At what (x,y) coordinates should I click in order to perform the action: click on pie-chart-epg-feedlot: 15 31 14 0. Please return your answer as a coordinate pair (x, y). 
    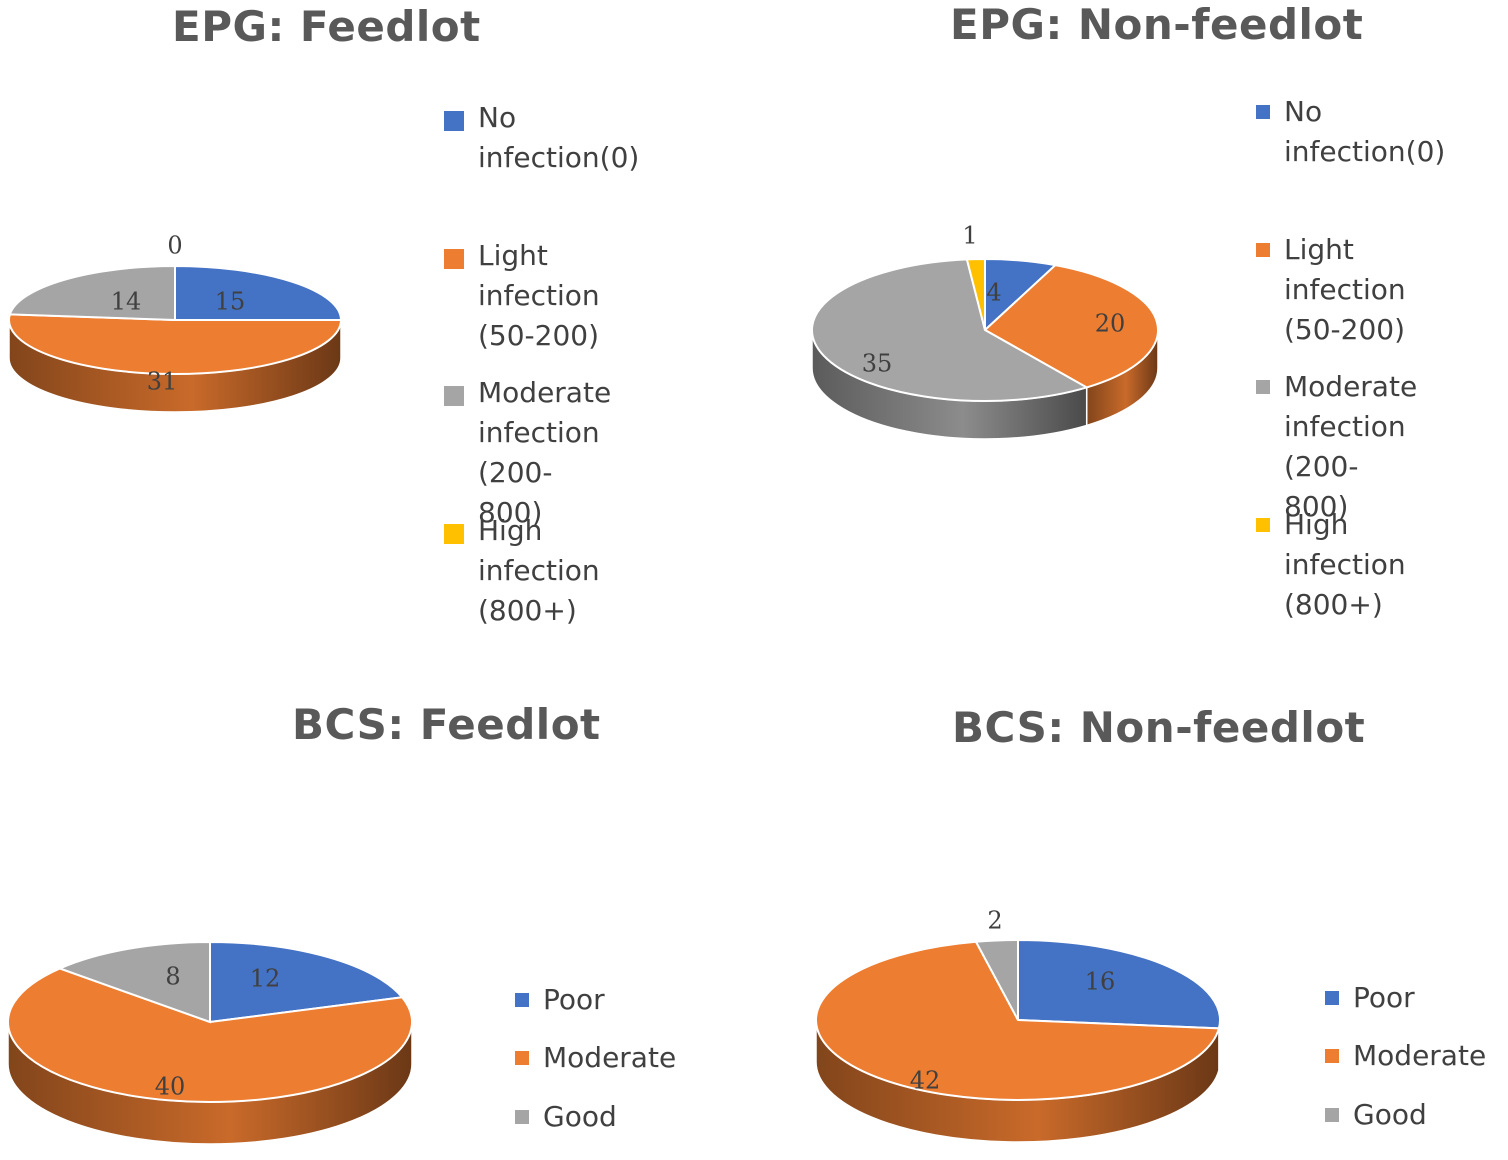
    Looking at the image, I should click on (175, 322).